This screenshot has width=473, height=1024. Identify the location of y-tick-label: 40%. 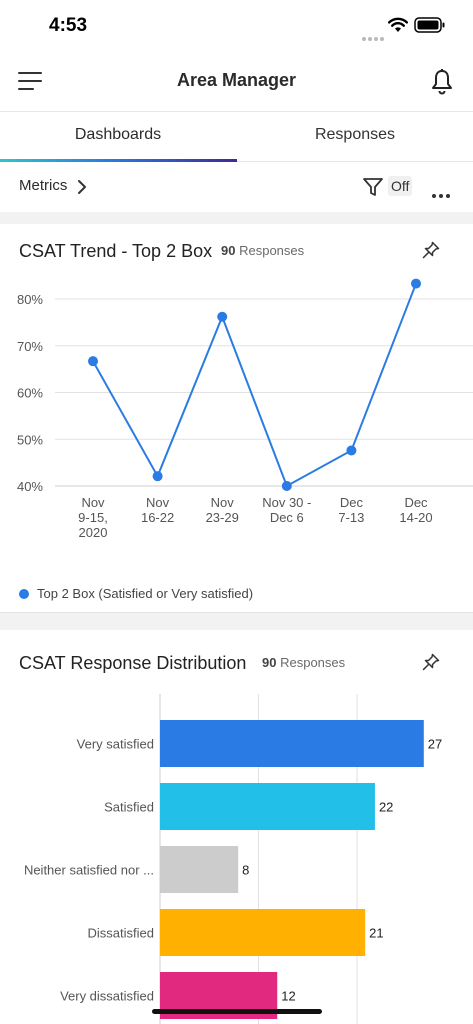
(30, 486).